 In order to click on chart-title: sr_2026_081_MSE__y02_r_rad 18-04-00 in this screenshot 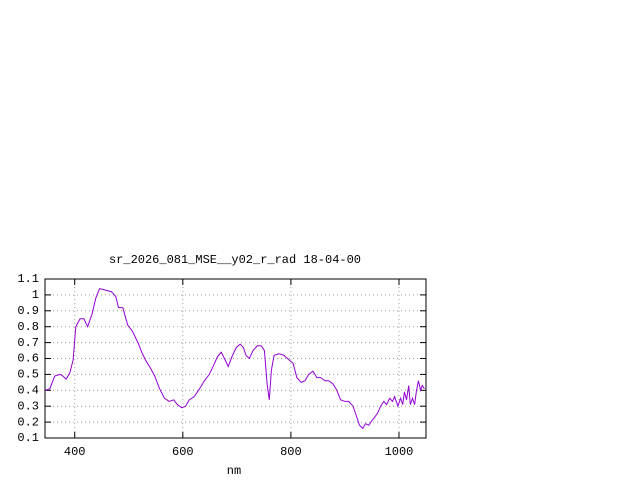, I will do `click(235, 260)`.